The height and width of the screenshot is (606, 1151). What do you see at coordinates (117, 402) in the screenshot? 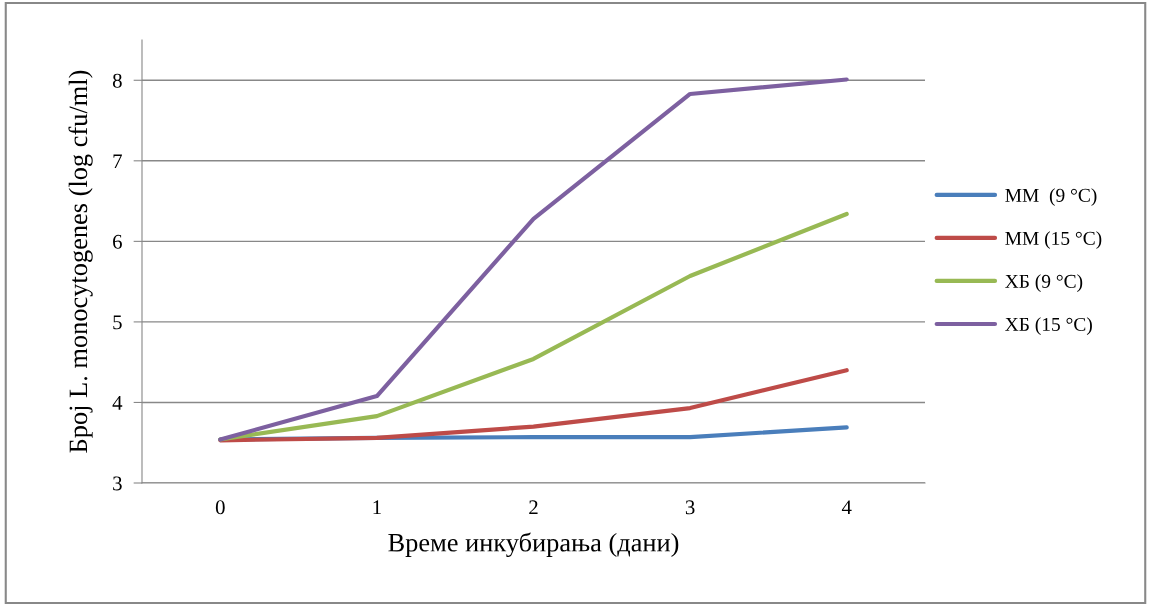
I see `y-tick-label: 4` at bounding box center [117, 402].